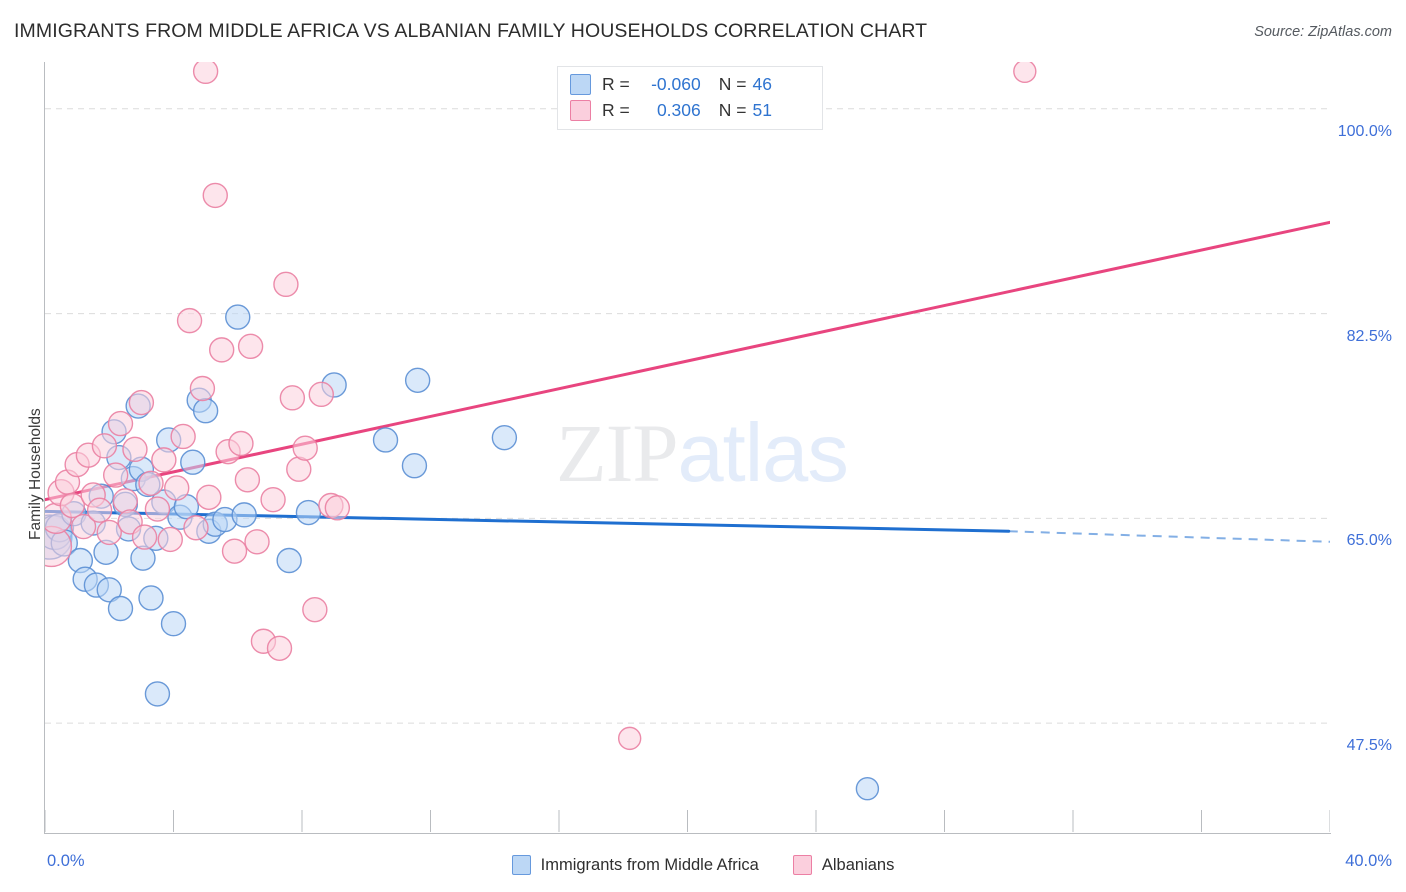  What do you see at coordinates (858, 864) in the screenshot?
I see `legend-label-albanians: Albanians` at bounding box center [858, 864].